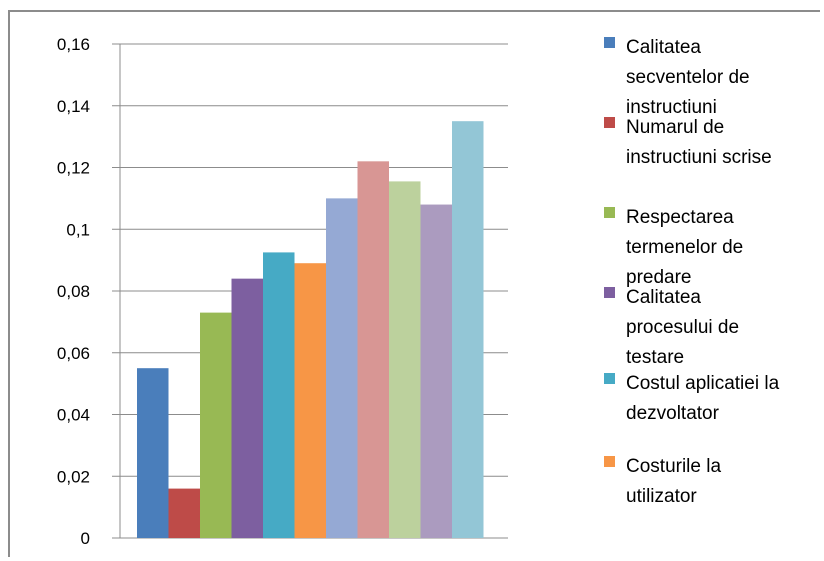 Image resolution: width=824 pixels, height=561 pixels. Describe the element at coordinates (655, 357) in the screenshot. I see `legend-label: testare` at that location.